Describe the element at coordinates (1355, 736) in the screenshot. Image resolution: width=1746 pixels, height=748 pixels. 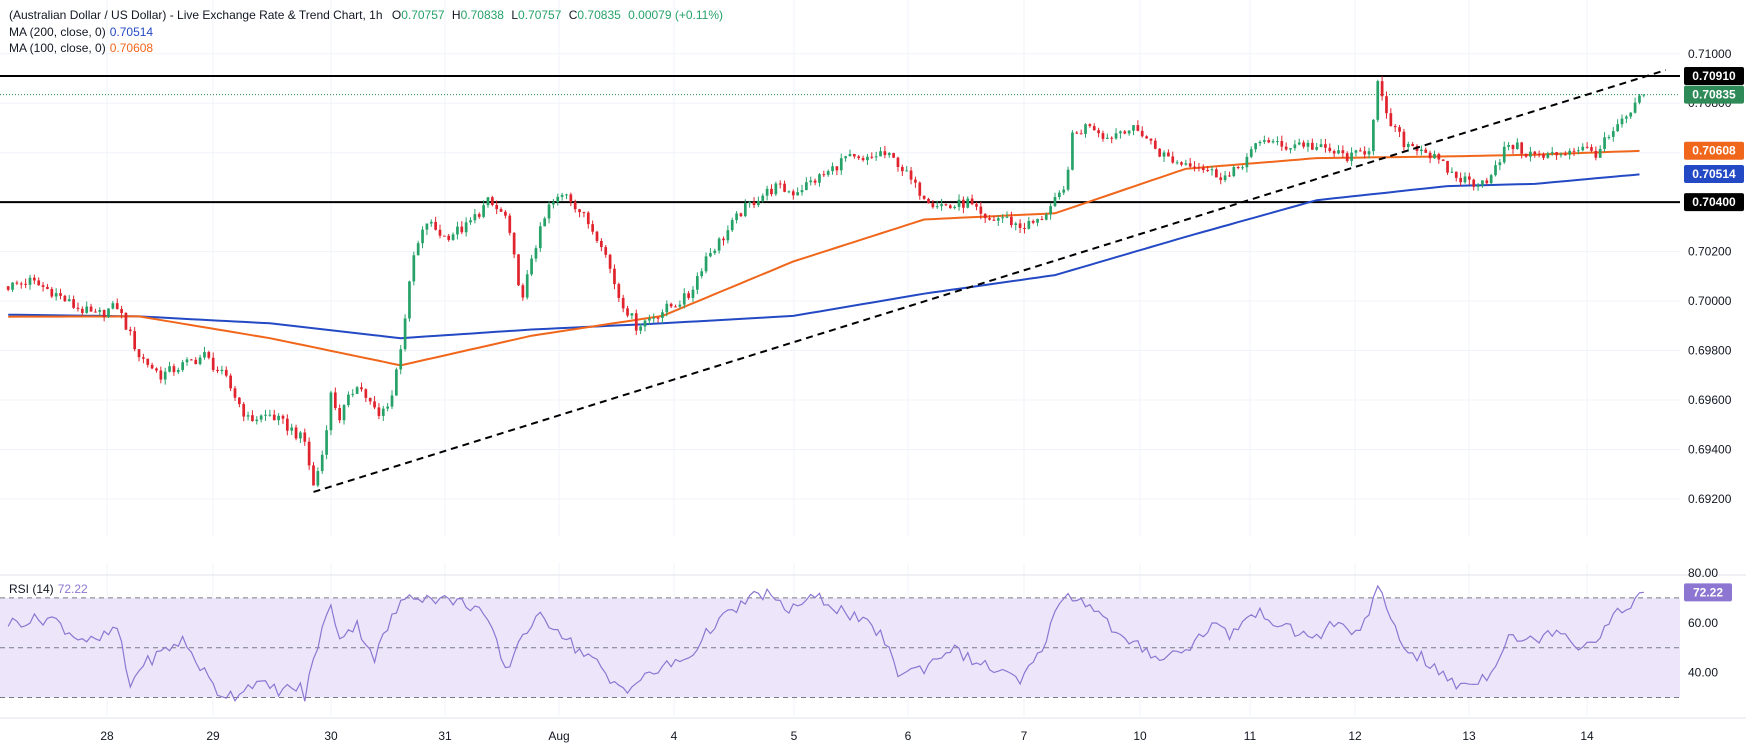
I see `time-tick-label: 12` at that location.